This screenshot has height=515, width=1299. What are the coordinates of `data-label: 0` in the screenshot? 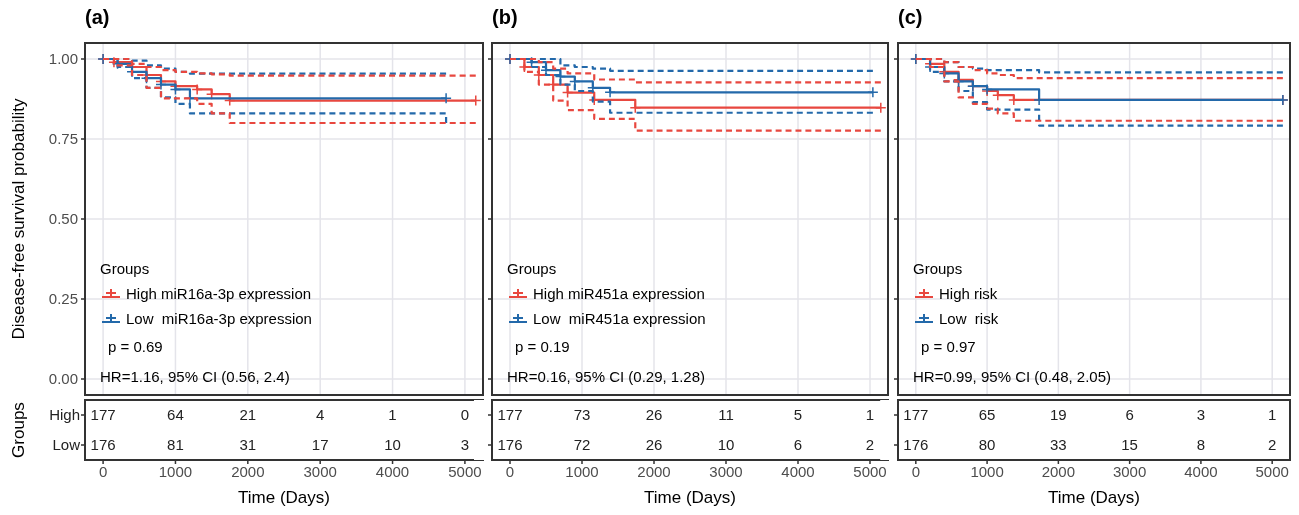 It's located at (465, 415).